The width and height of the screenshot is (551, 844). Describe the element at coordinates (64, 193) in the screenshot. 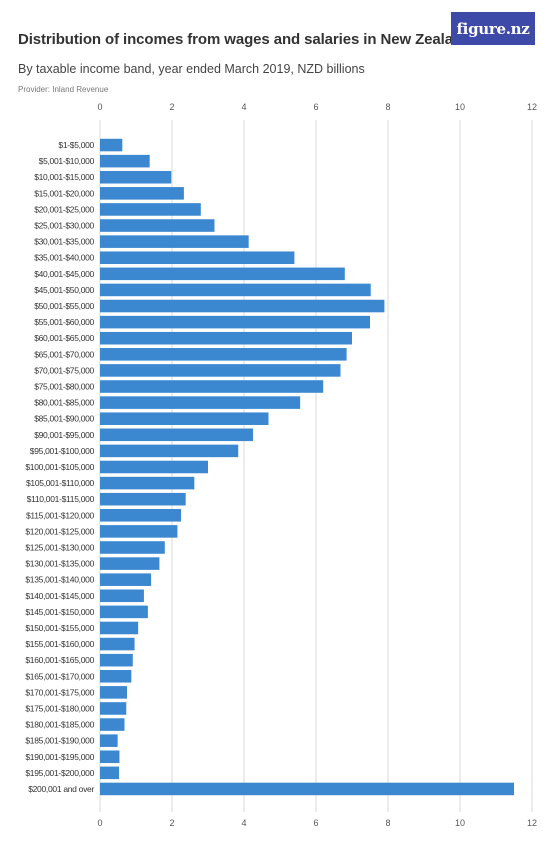

I see `category-label: $15,001-$20,000` at that location.